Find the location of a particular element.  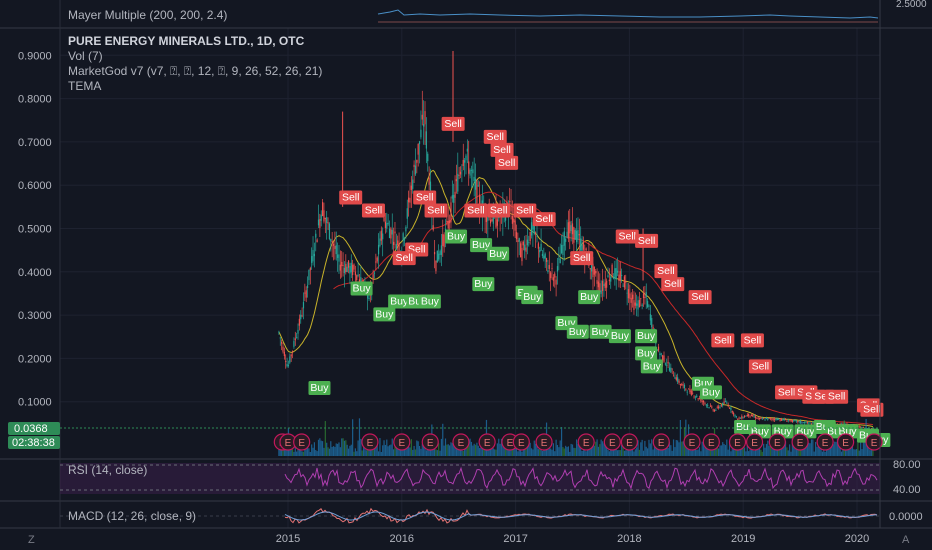

earnings-marker-label: E is located at coordinates (430, 443).